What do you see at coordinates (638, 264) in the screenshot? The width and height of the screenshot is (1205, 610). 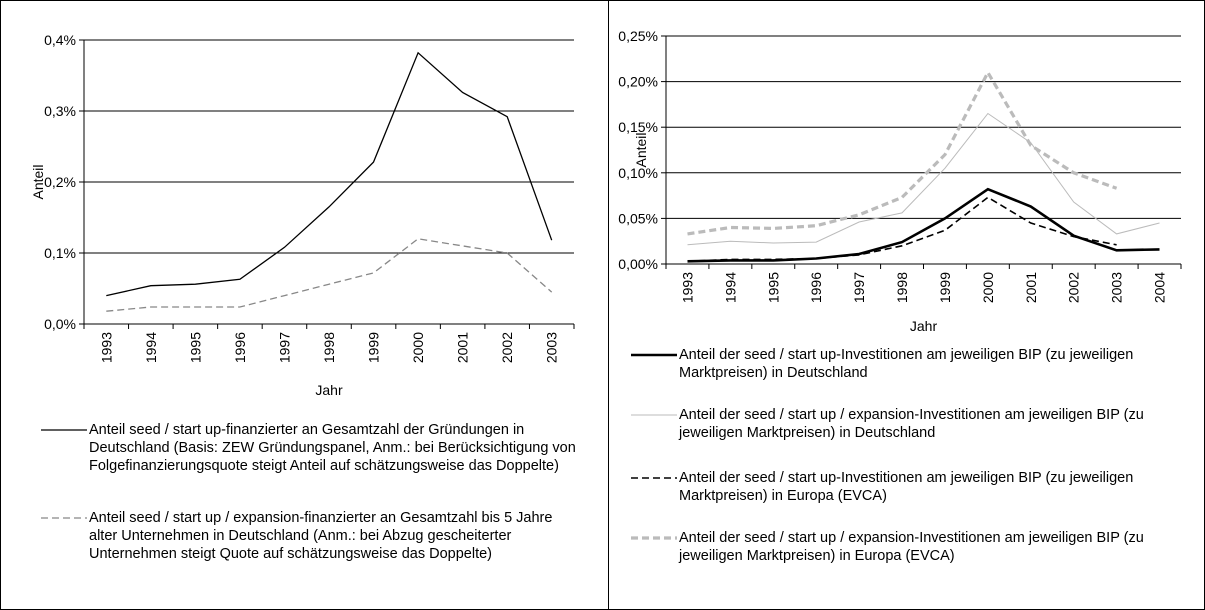 I see `y-tick-label: 0,00%` at bounding box center [638, 264].